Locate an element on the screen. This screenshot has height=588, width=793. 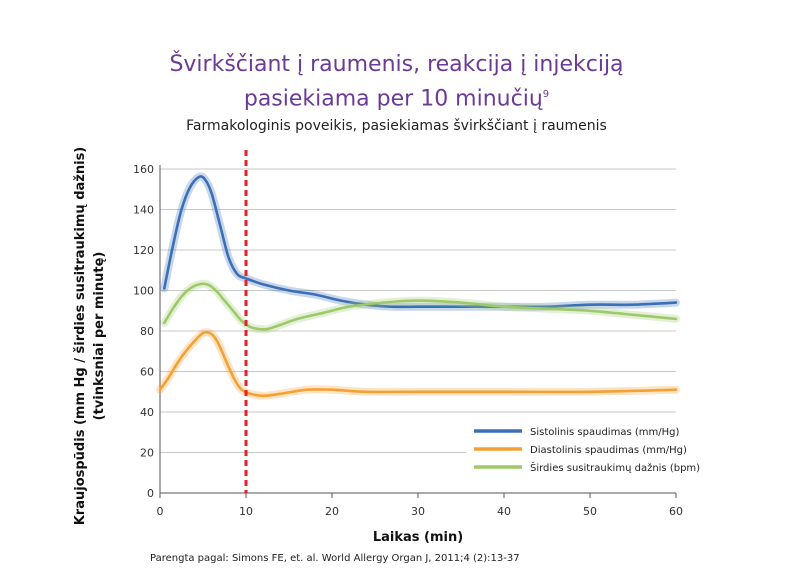
x-tick-label: 0 is located at coordinates (160, 511).